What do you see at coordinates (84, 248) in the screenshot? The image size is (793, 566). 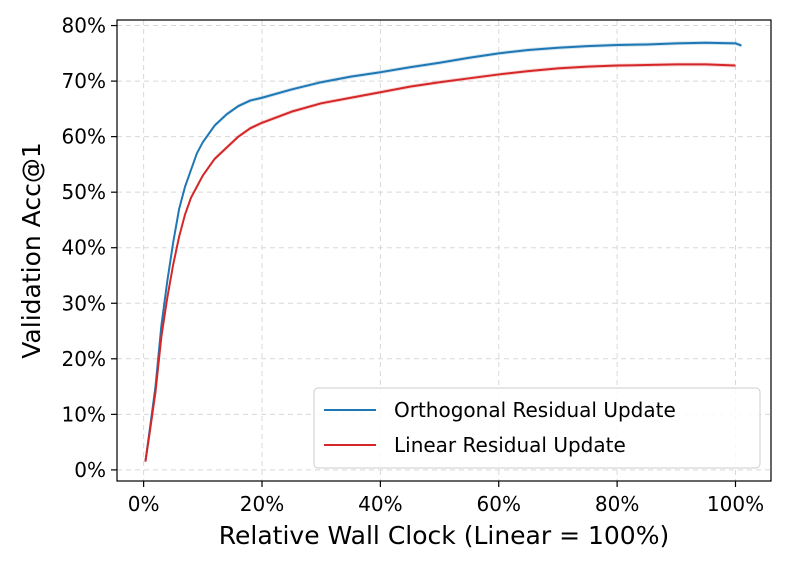 I see `y-tick-label: 40%` at bounding box center [84, 248].